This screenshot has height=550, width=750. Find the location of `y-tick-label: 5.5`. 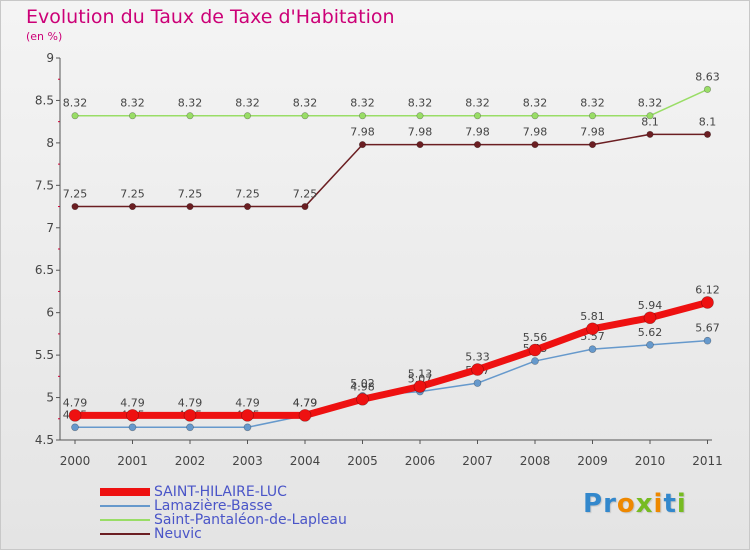

y-tick-label: 5.5 is located at coordinates (44, 355).